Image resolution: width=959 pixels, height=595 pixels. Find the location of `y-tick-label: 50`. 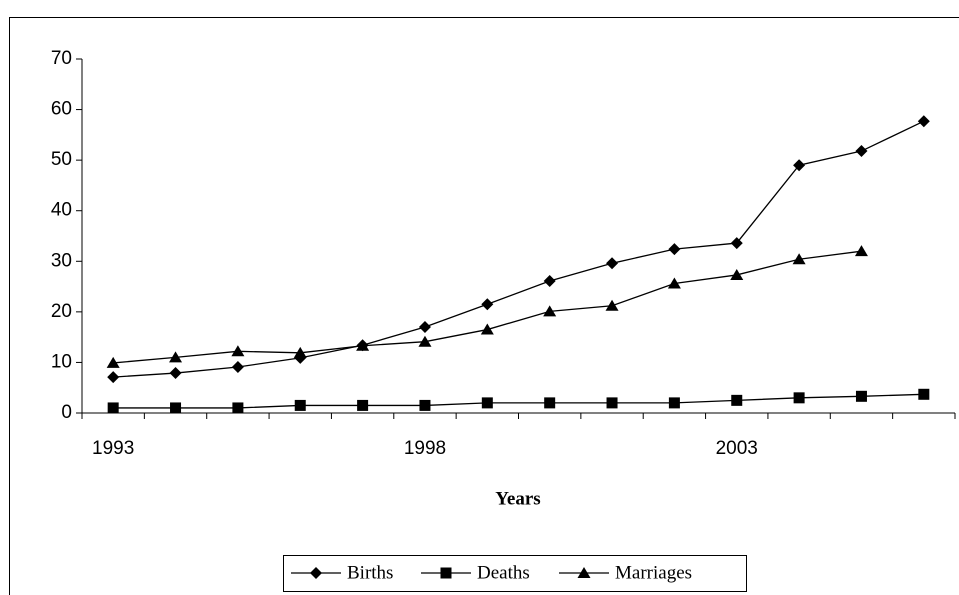

y-tick-label: 50 is located at coordinates (61, 159).